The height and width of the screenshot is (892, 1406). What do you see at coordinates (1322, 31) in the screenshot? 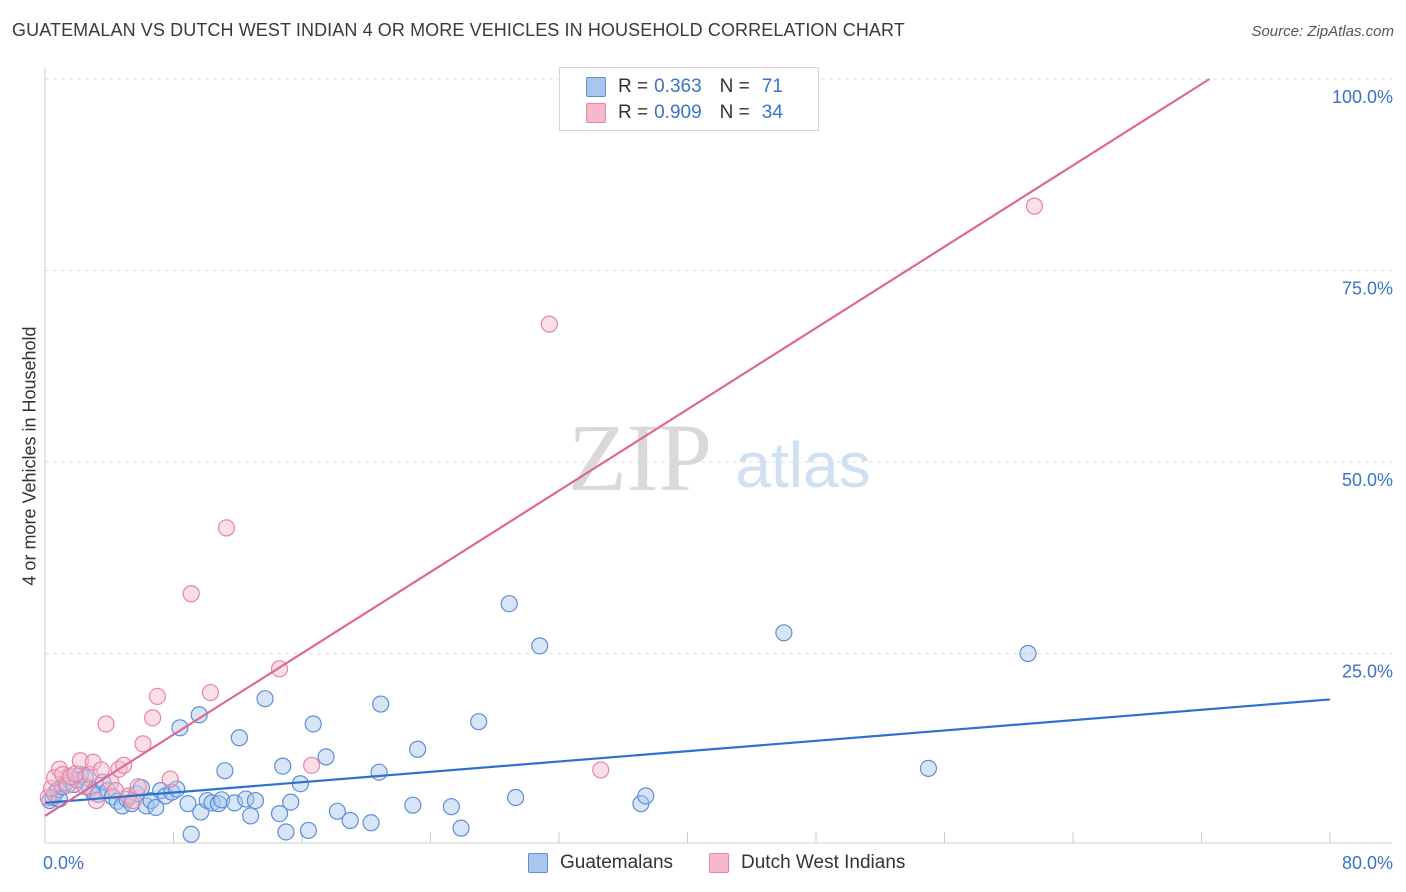
I see `source-label: Source: ZipAtlas.com` at bounding box center [1322, 31].